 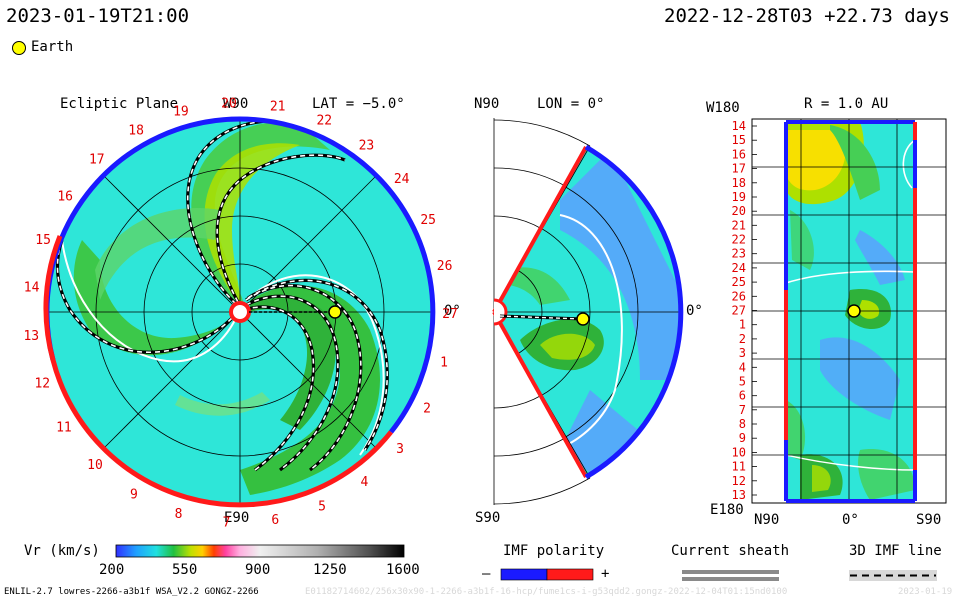 What do you see at coordinates (583, 319) in the screenshot?
I see `meridional-earth-marker` at bounding box center [583, 319].